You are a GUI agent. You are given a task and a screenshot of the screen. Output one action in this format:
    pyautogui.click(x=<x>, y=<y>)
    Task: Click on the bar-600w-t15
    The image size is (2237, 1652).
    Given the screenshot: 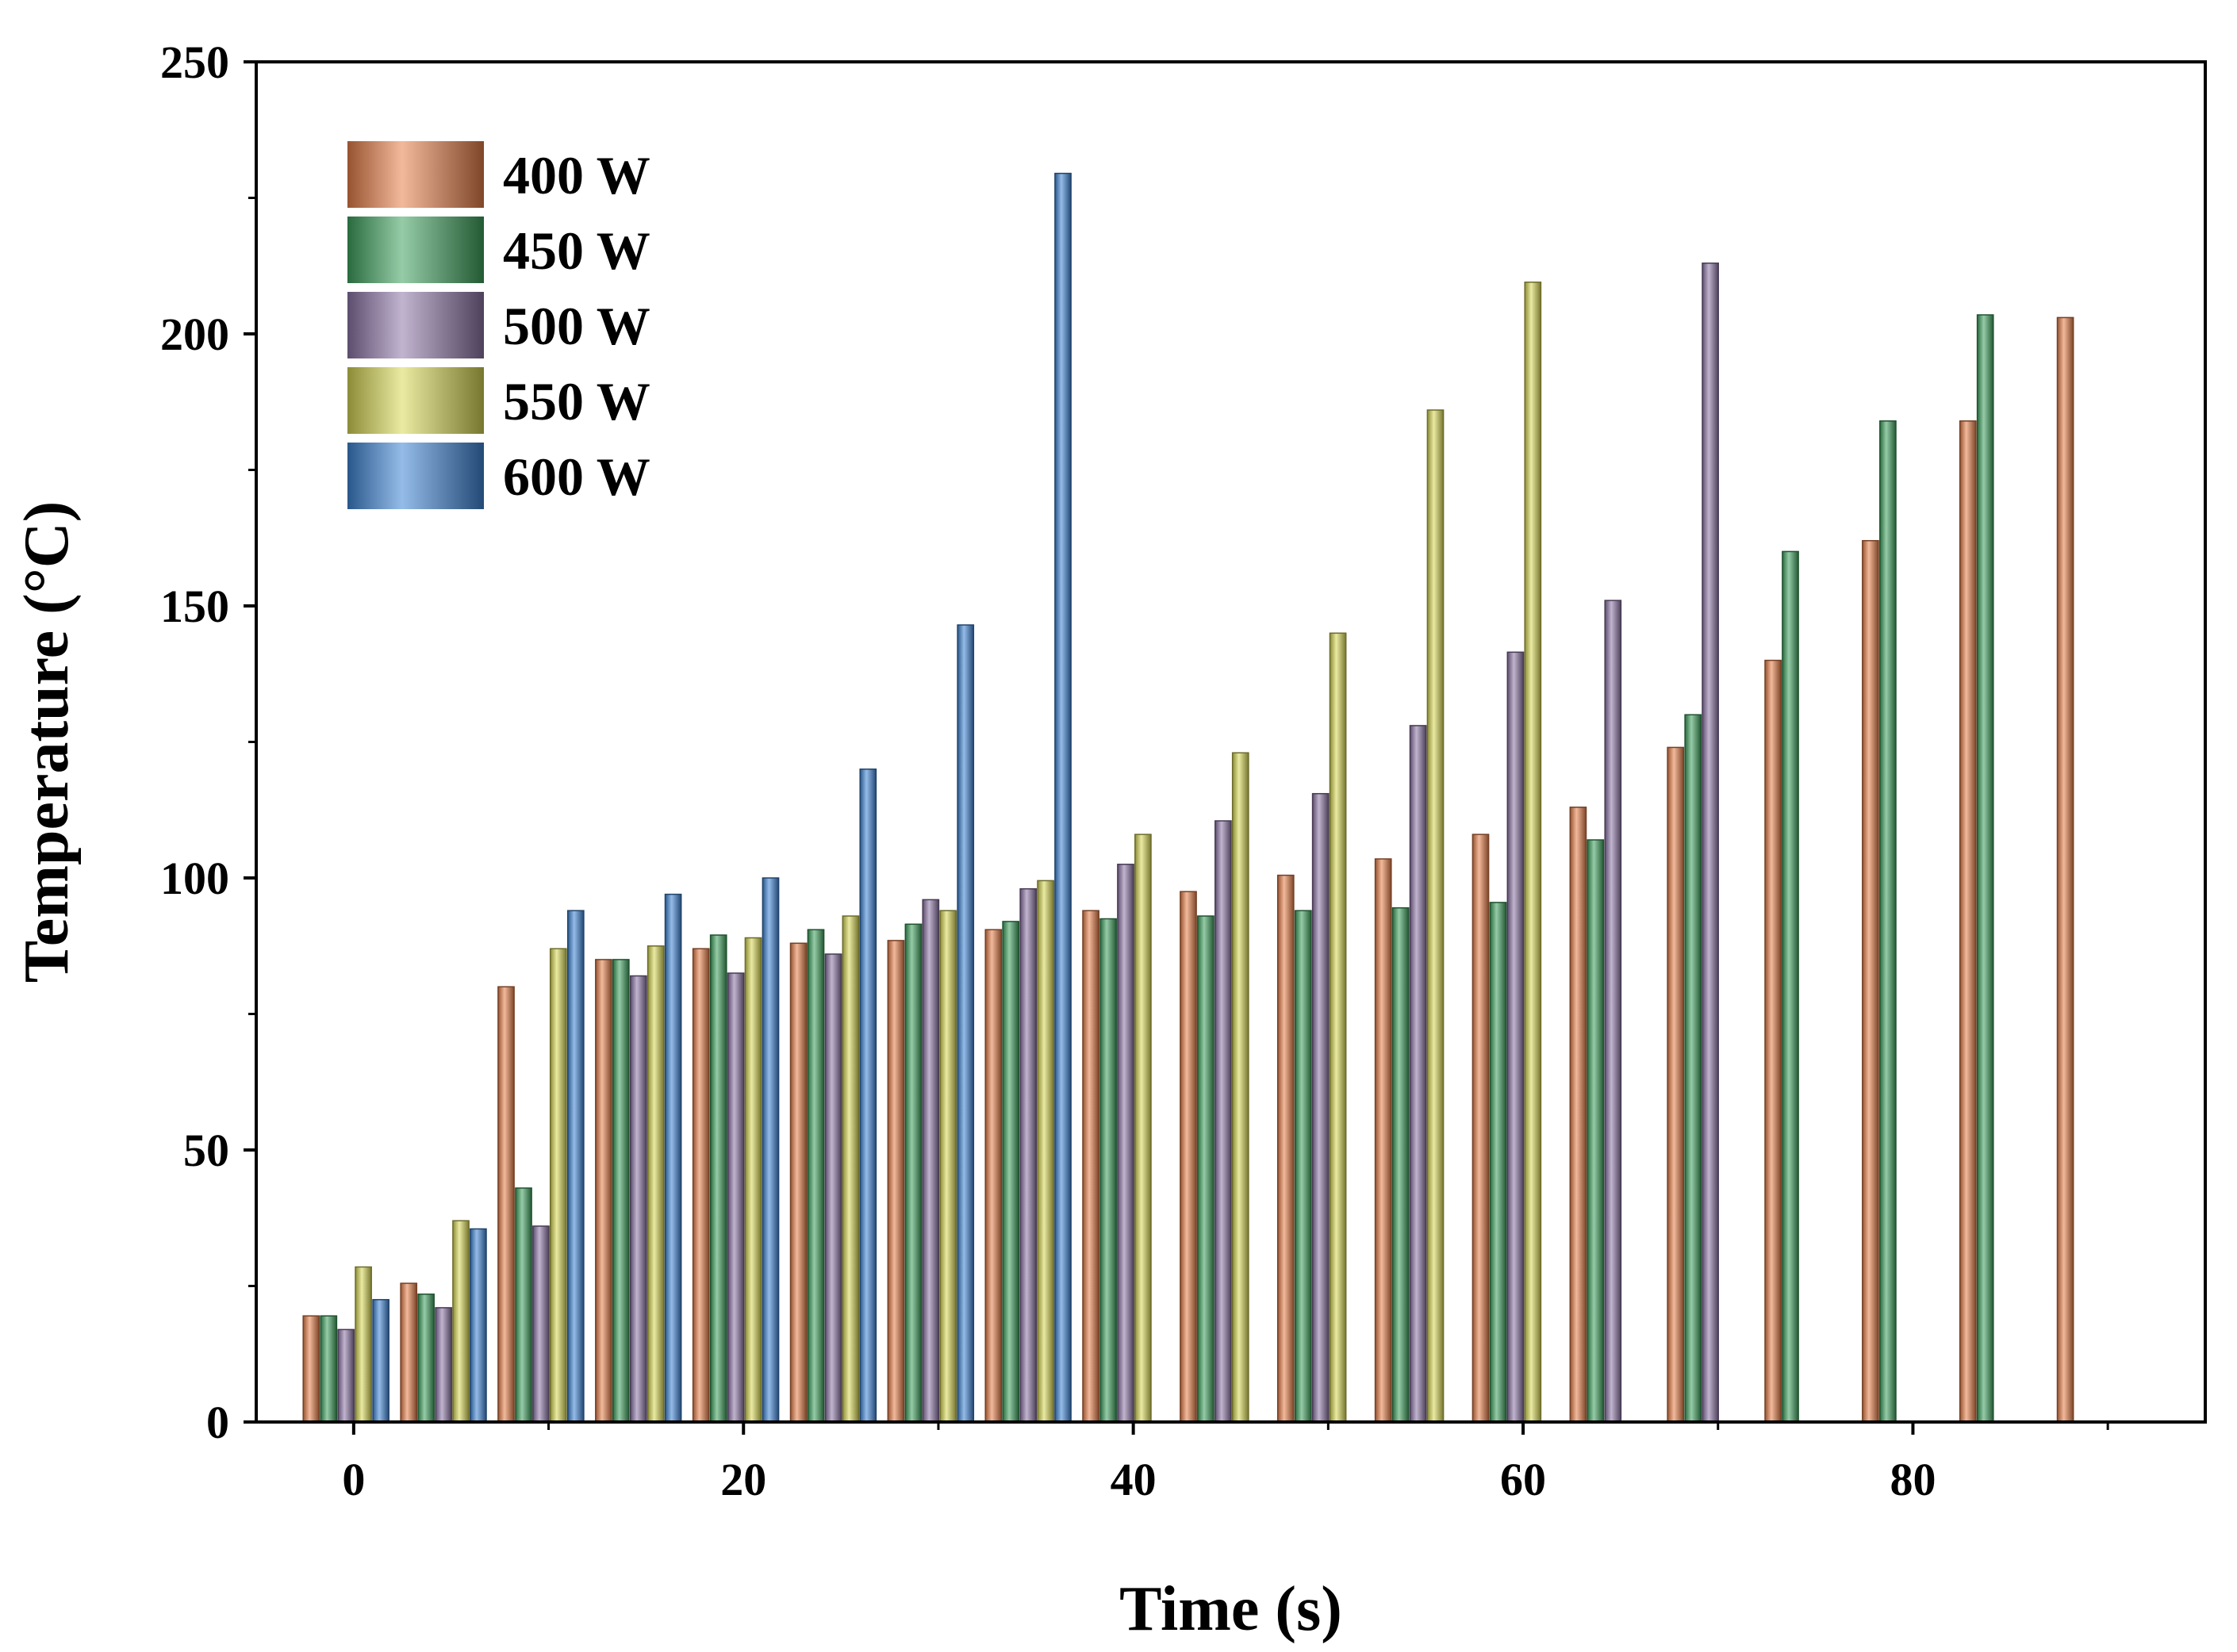 What is the action you would take?
    pyautogui.click(x=673, y=1158)
    